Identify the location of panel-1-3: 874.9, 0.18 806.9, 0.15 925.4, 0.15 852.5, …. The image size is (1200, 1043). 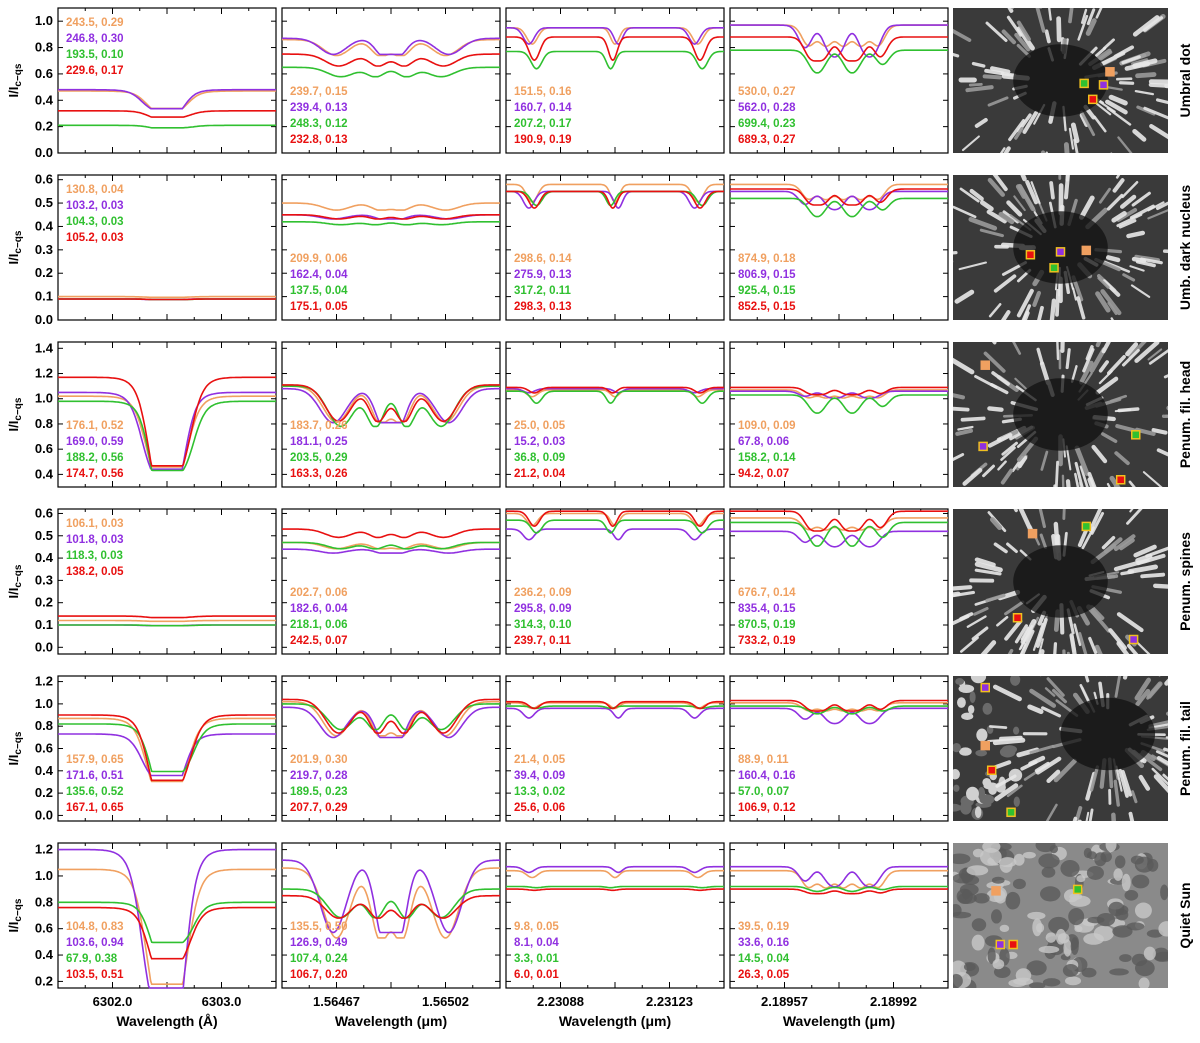
(839, 247).